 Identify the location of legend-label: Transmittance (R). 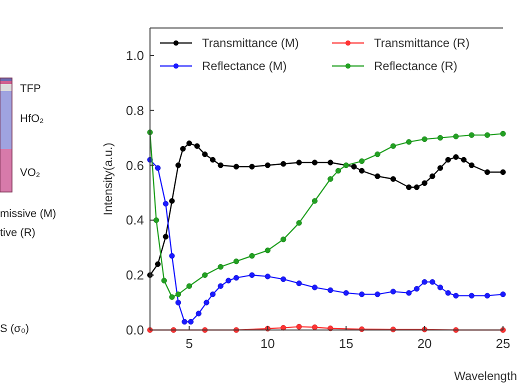
(422, 43).